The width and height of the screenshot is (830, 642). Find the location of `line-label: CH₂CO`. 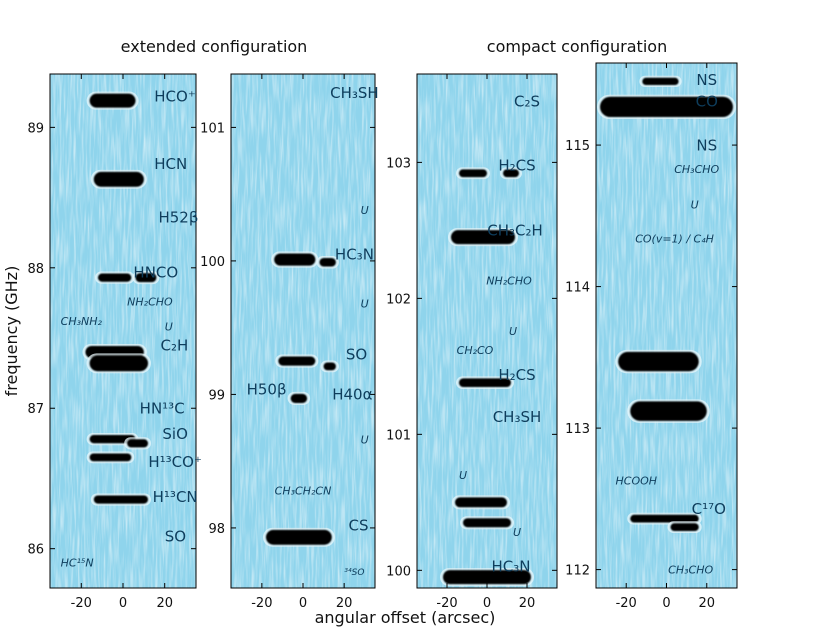

line-label: CH₂CO is located at coordinates (475, 350).